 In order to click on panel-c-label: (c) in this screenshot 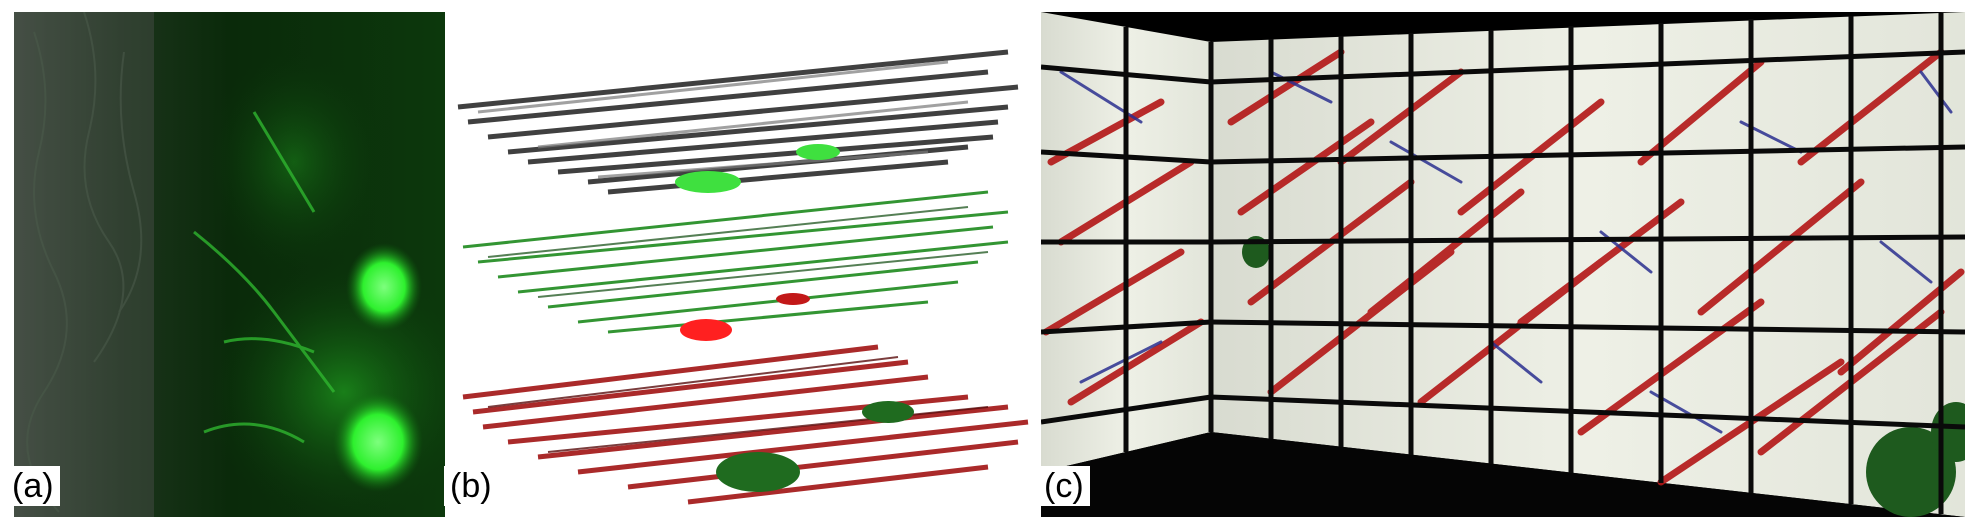, I will do `click(1064, 486)`.